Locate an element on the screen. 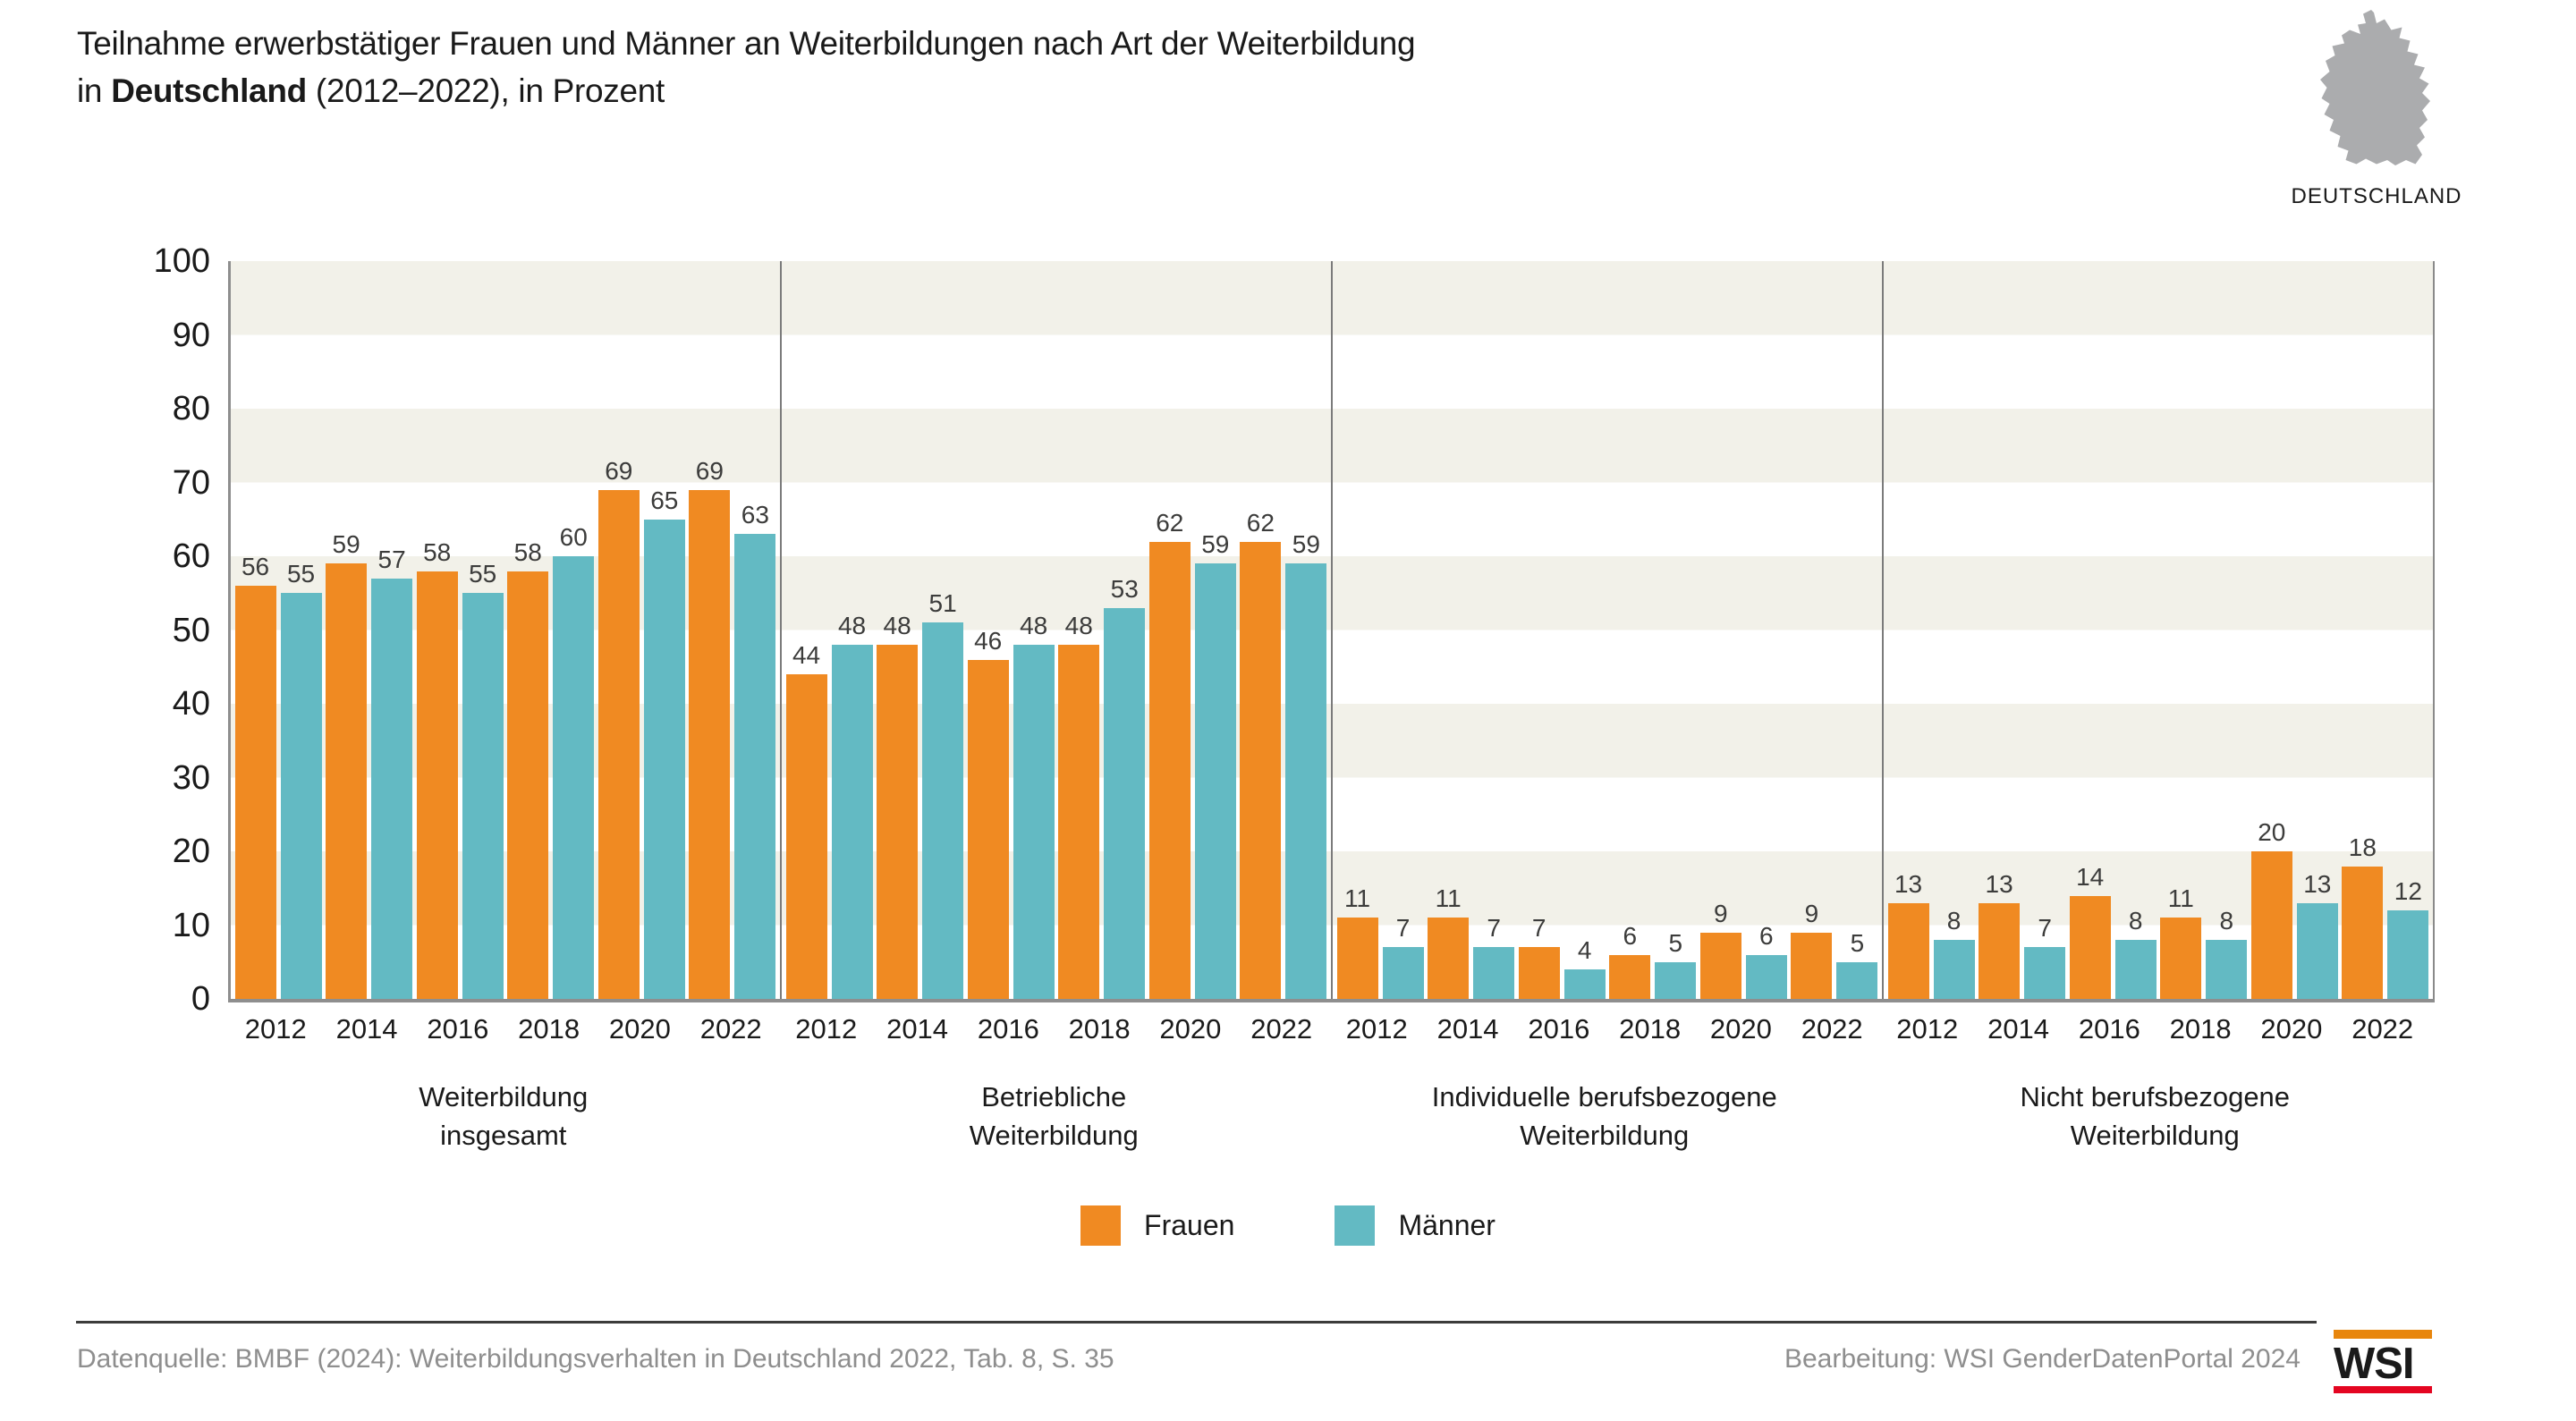 This screenshot has height=1421, width=2576. bar-frauen: 20 is located at coordinates (2271, 909).